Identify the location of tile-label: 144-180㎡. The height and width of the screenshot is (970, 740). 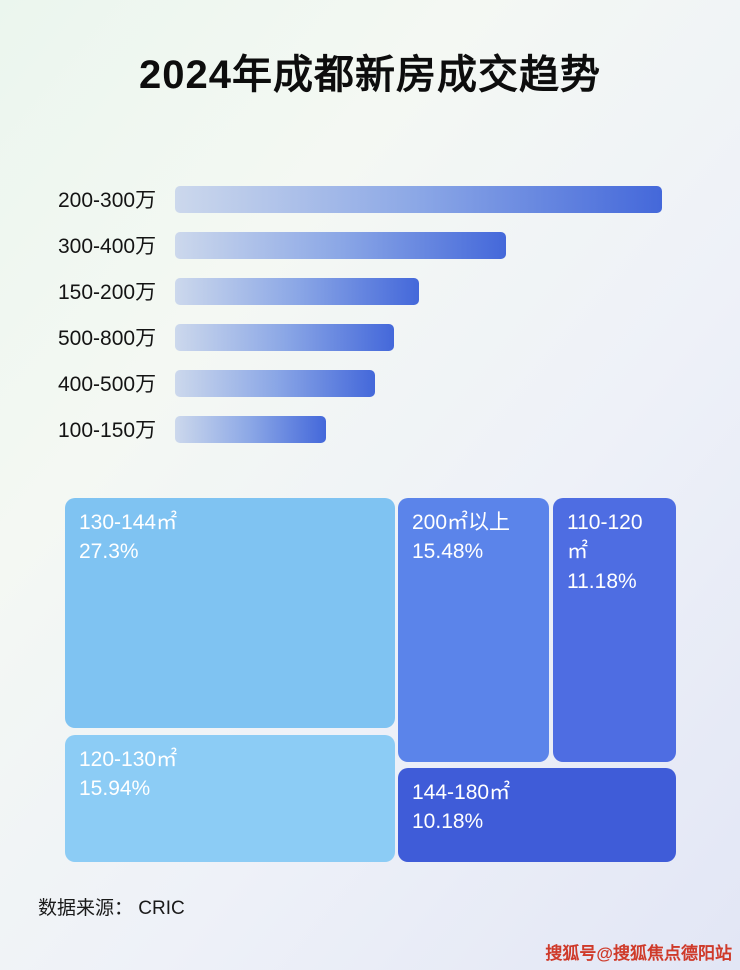
(461, 792).